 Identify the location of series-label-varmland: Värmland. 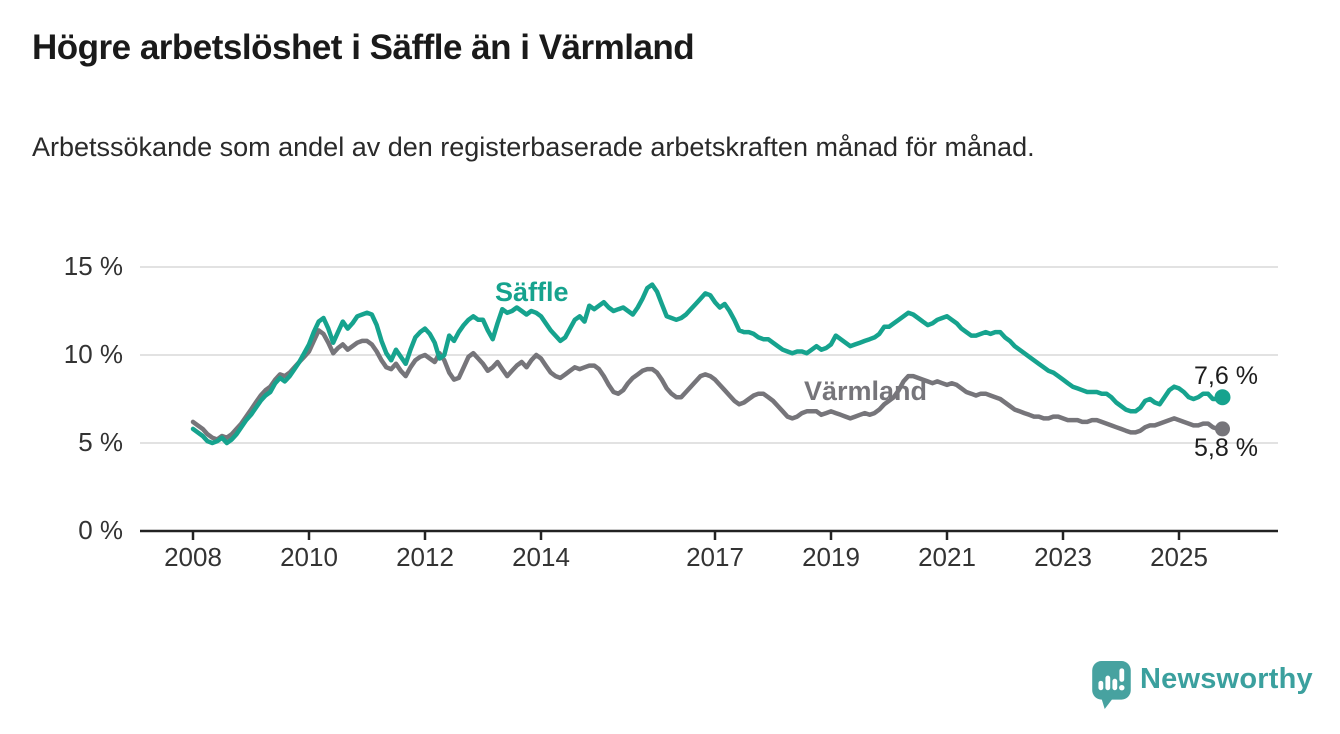
(866, 391).